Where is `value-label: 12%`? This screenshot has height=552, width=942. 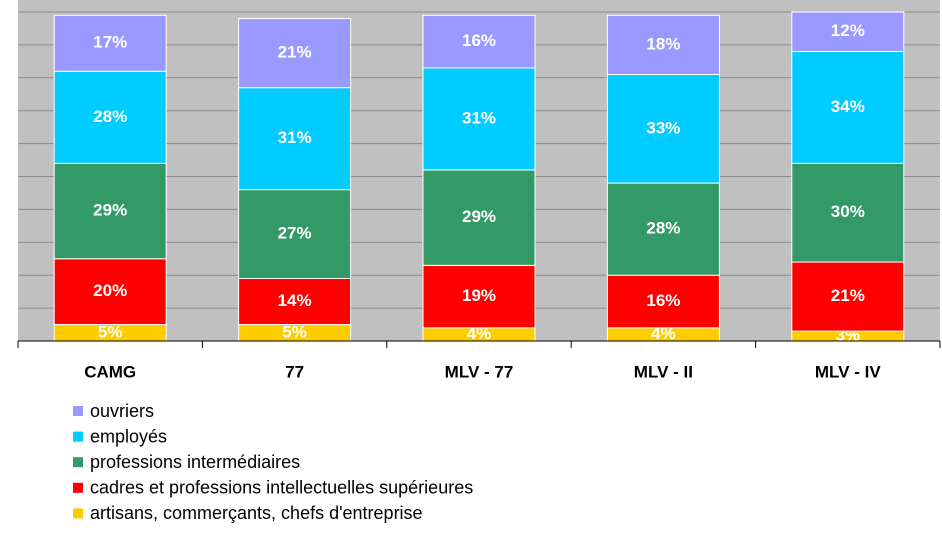 value-label: 12% is located at coordinates (848, 30).